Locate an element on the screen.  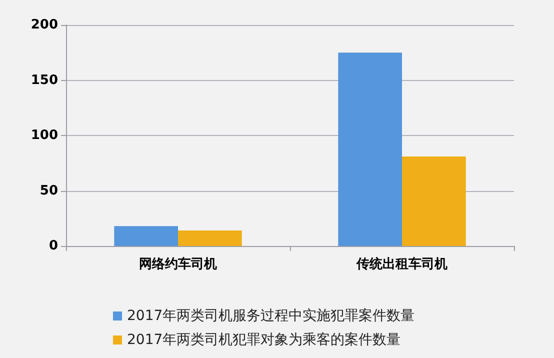
x-tick-label: 网络约车司机 is located at coordinates (178, 264).